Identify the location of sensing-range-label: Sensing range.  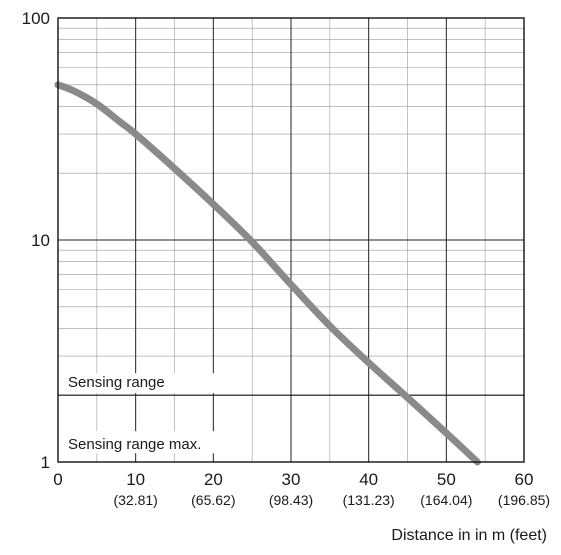
(116, 382).